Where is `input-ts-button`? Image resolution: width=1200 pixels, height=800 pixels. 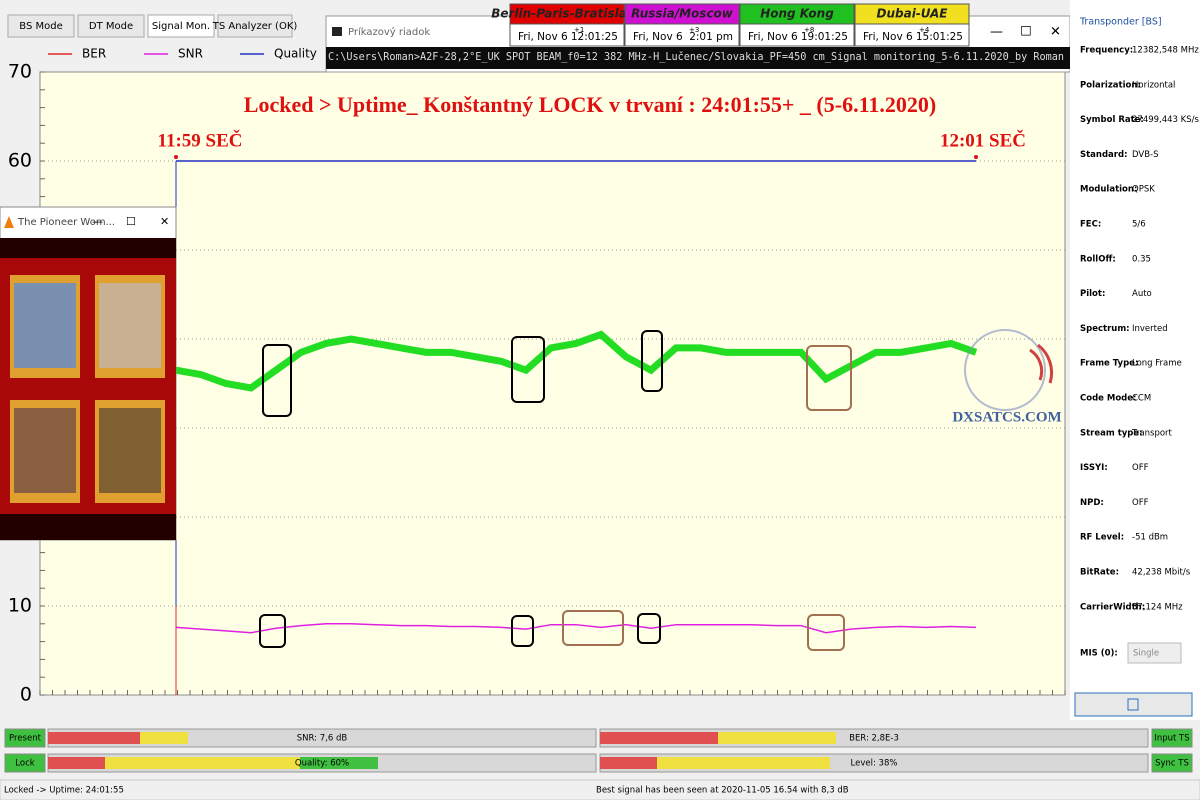
input-ts-button is located at coordinates (1172, 738).